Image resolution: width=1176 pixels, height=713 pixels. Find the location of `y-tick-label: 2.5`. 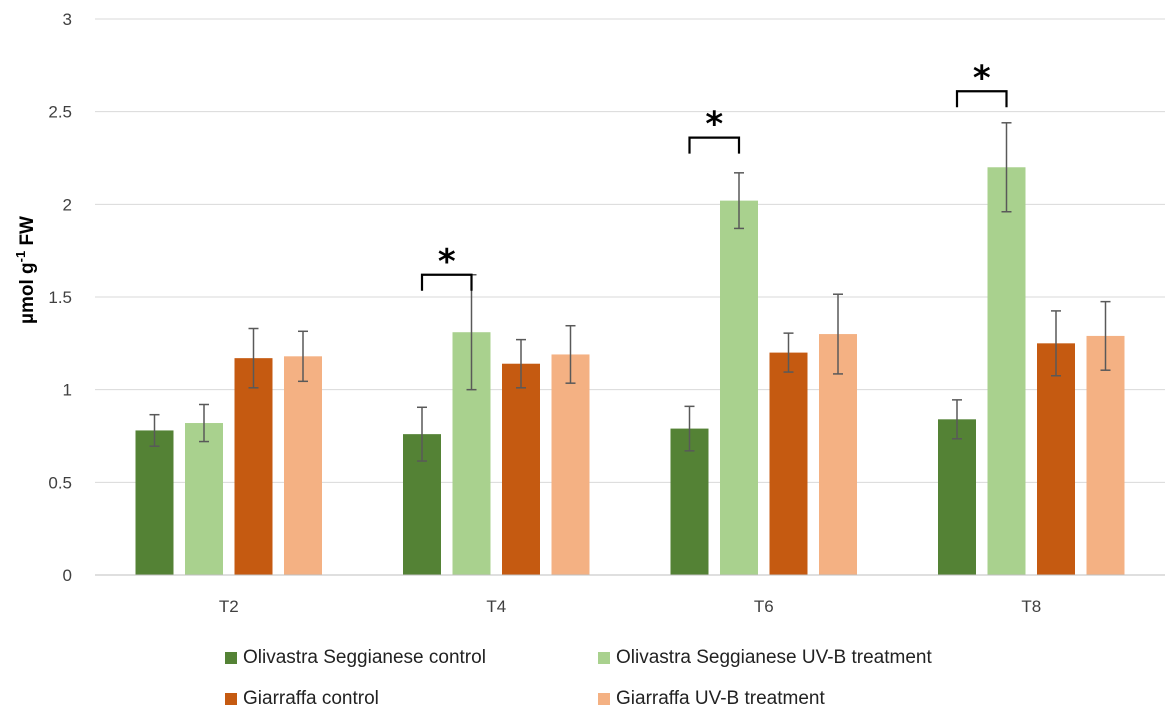

y-tick-label: 2.5 is located at coordinates (60, 112).